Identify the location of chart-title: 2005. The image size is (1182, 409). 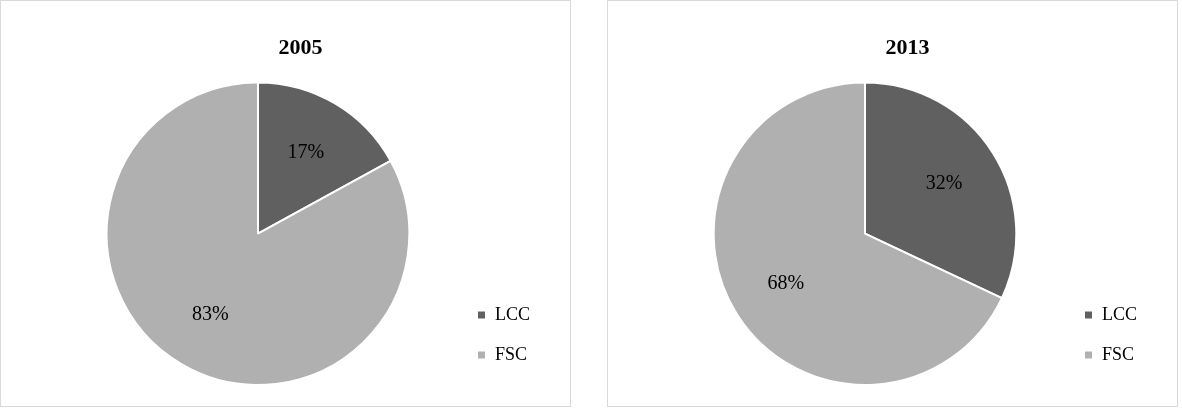
(300, 46).